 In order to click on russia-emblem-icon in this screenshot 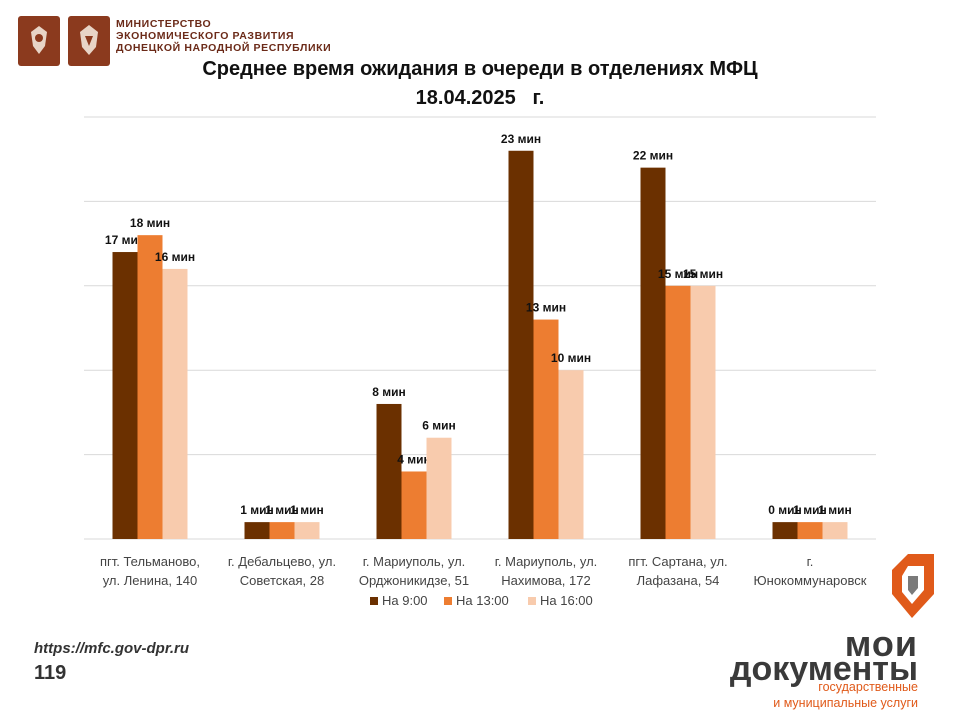, I will do `click(39, 41)`.